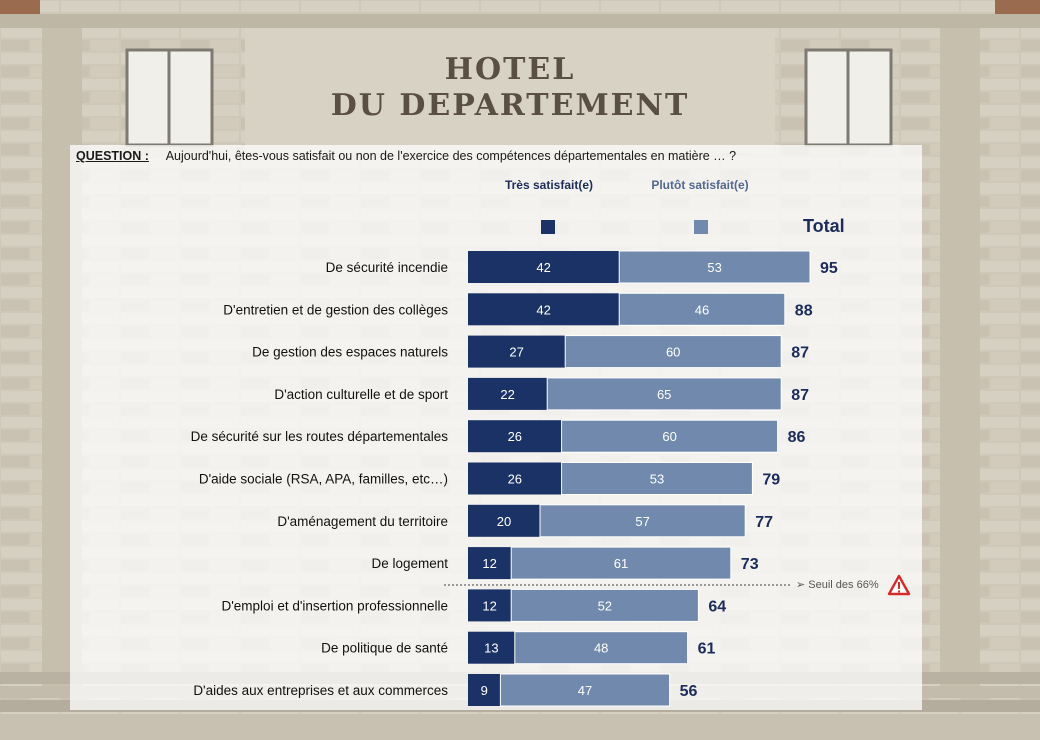  What do you see at coordinates (829, 268) in the screenshot?
I see `total-label: 95` at bounding box center [829, 268].